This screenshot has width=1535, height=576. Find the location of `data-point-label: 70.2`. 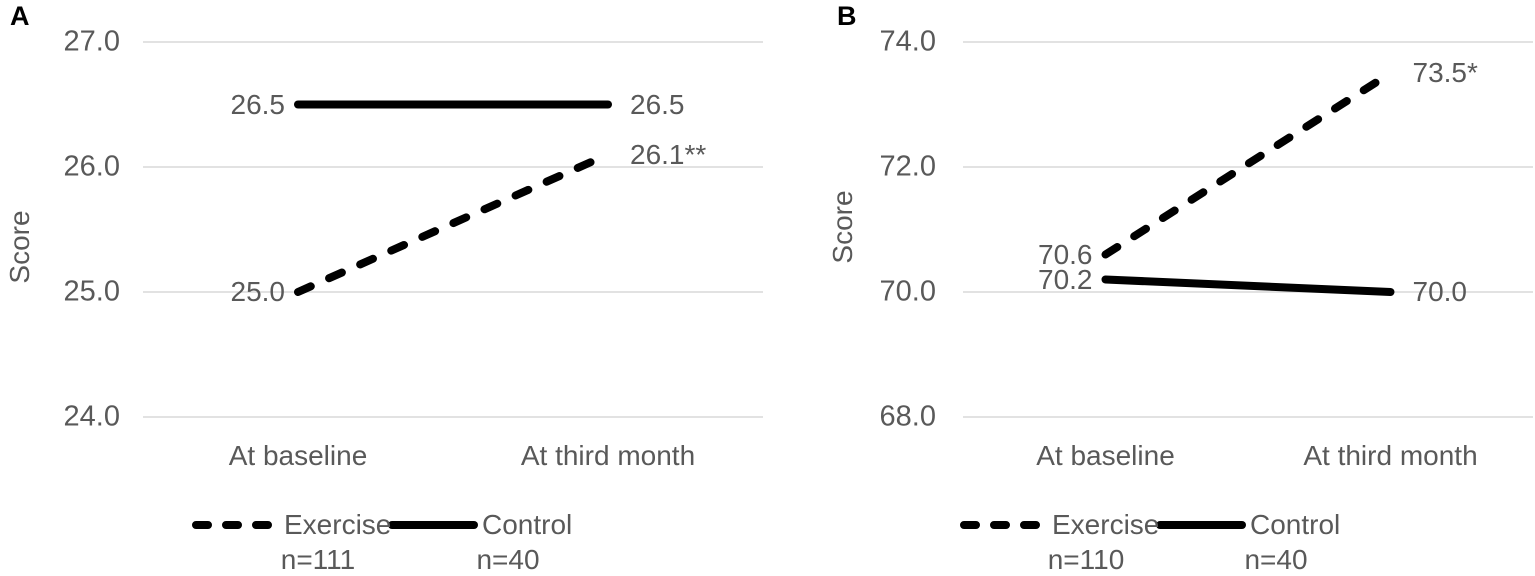

data-point-label: 70.2 is located at coordinates (1065, 279).